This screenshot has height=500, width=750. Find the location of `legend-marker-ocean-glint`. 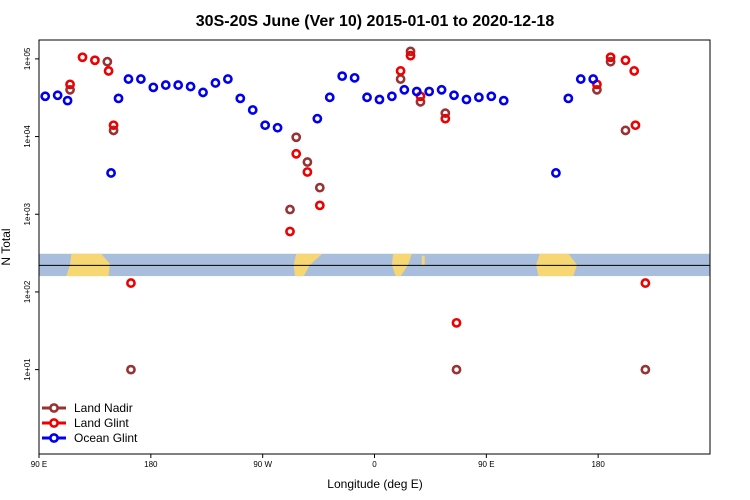

legend-marker-ocean-glint is located at coordinates (54, 438).